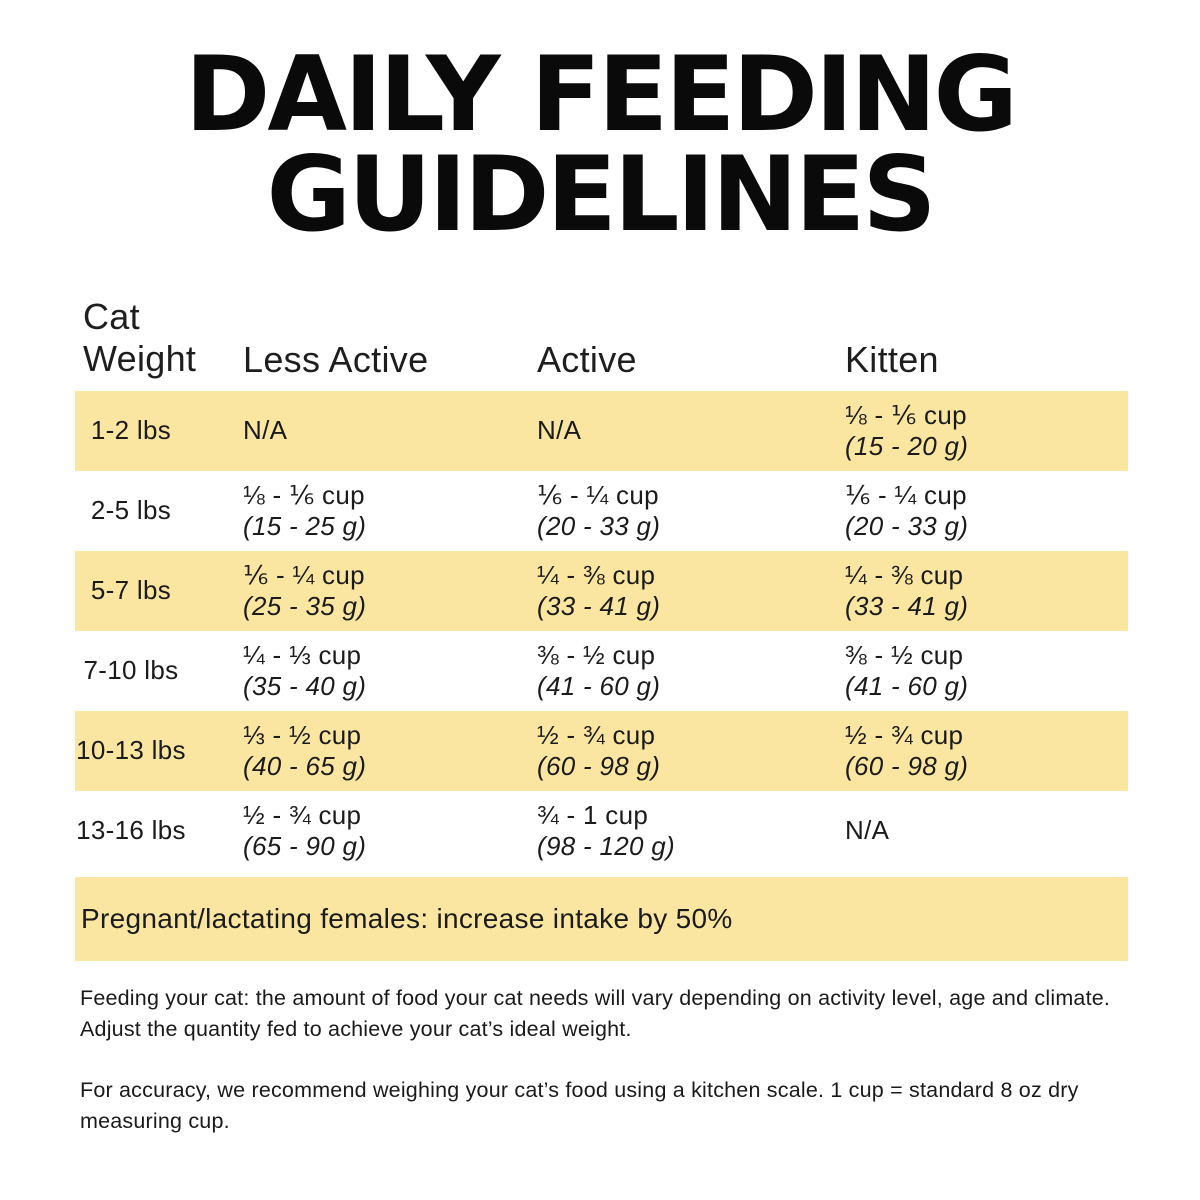 The image size is (1200, 1200). Describe the element at coordinates (390, 431) in the screenshot. I see `less-active-cell: N/A` at that location.